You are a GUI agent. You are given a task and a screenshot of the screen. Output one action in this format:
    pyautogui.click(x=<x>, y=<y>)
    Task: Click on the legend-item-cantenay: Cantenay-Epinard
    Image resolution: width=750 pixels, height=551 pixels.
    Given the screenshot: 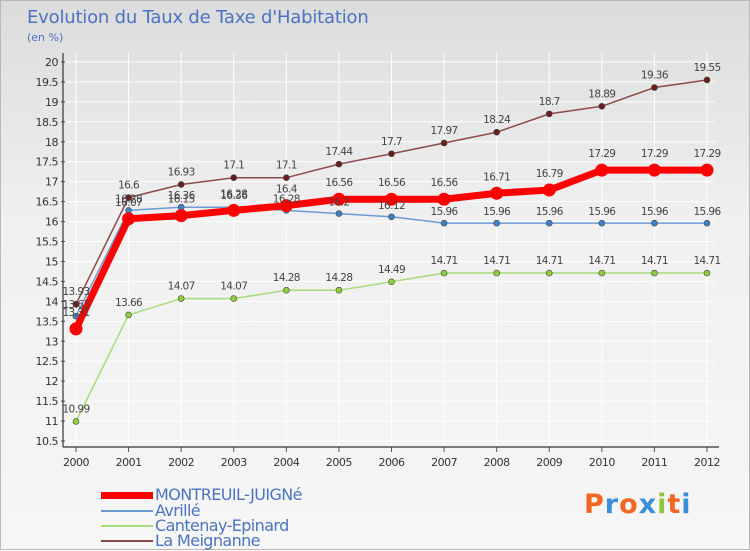 What is the action you would take?
    pyautogui.click(x=231, y=525)
    